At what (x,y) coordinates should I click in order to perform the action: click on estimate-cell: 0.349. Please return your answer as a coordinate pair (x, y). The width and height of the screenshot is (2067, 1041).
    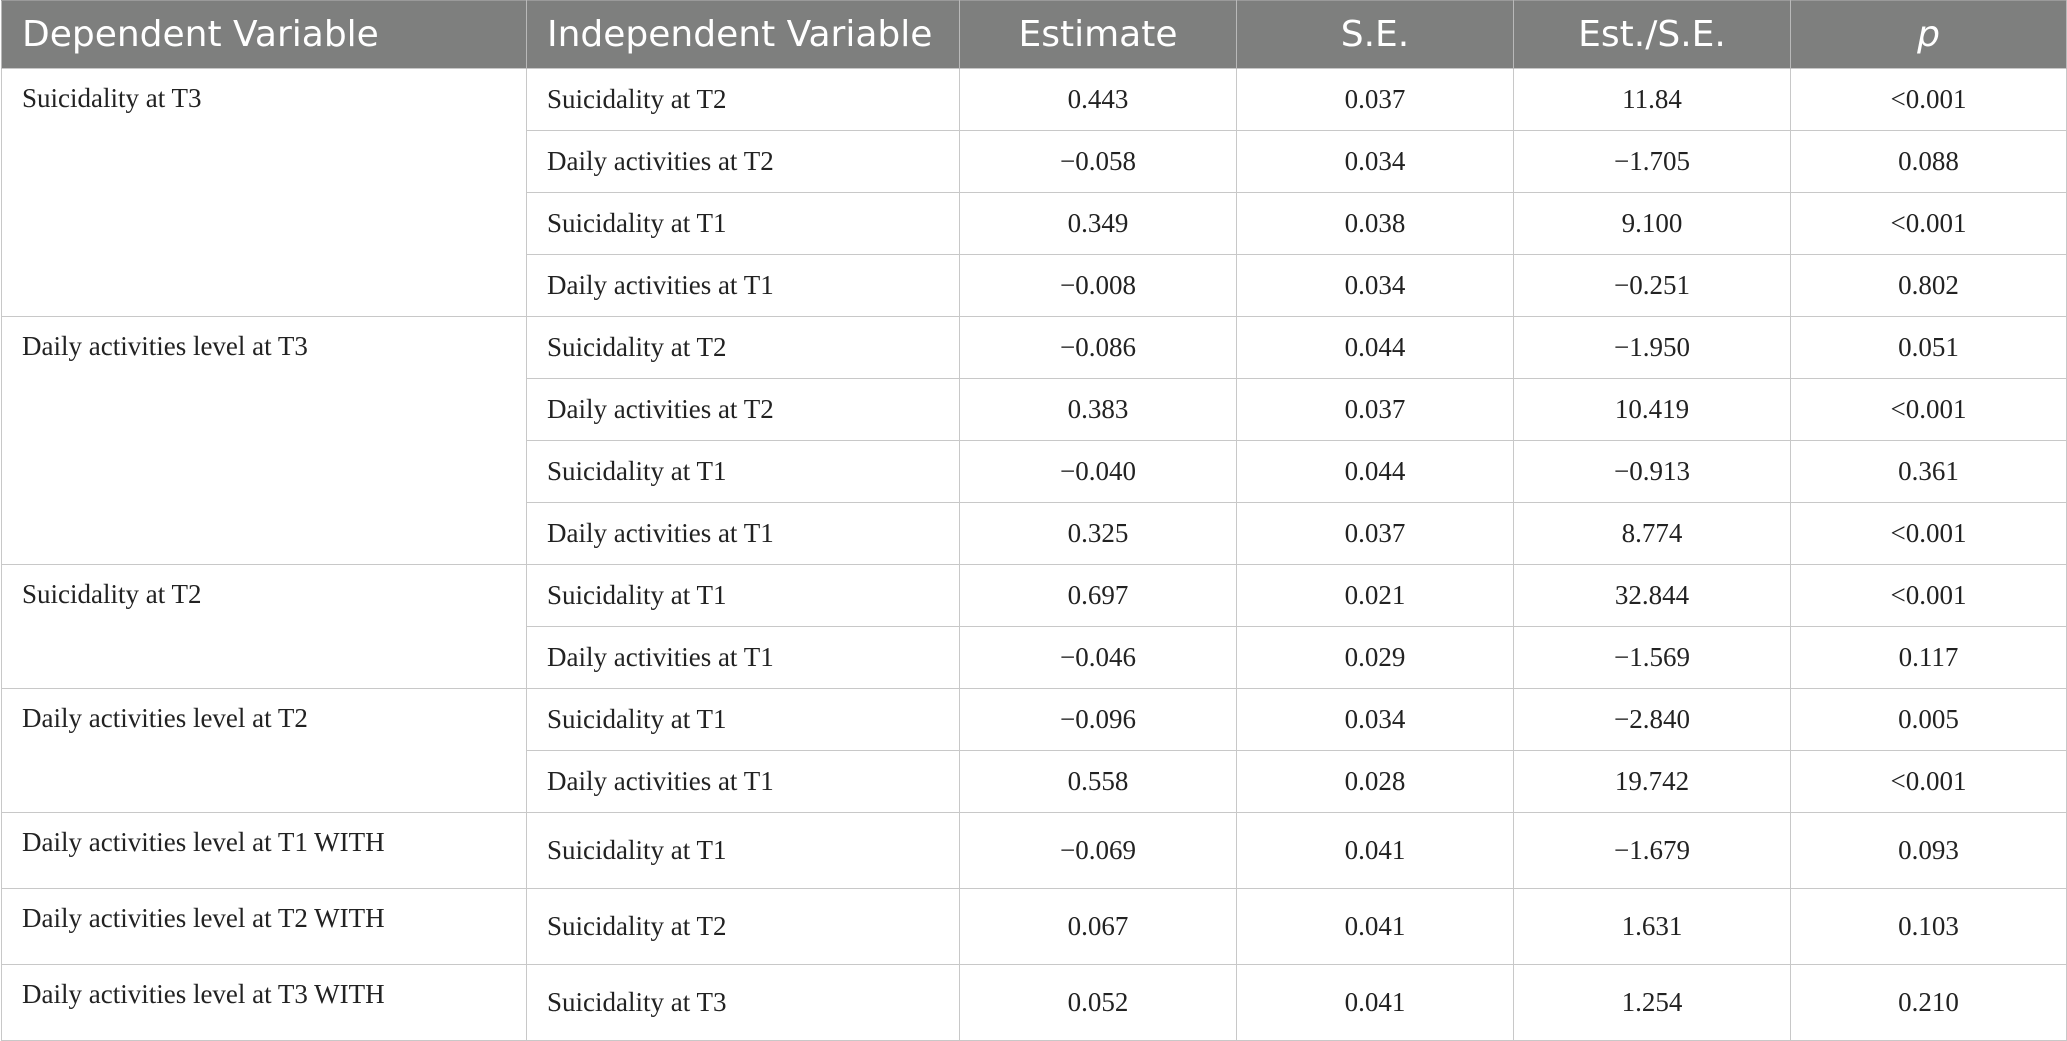
    Looking at the image, I should click on (1098, 223).